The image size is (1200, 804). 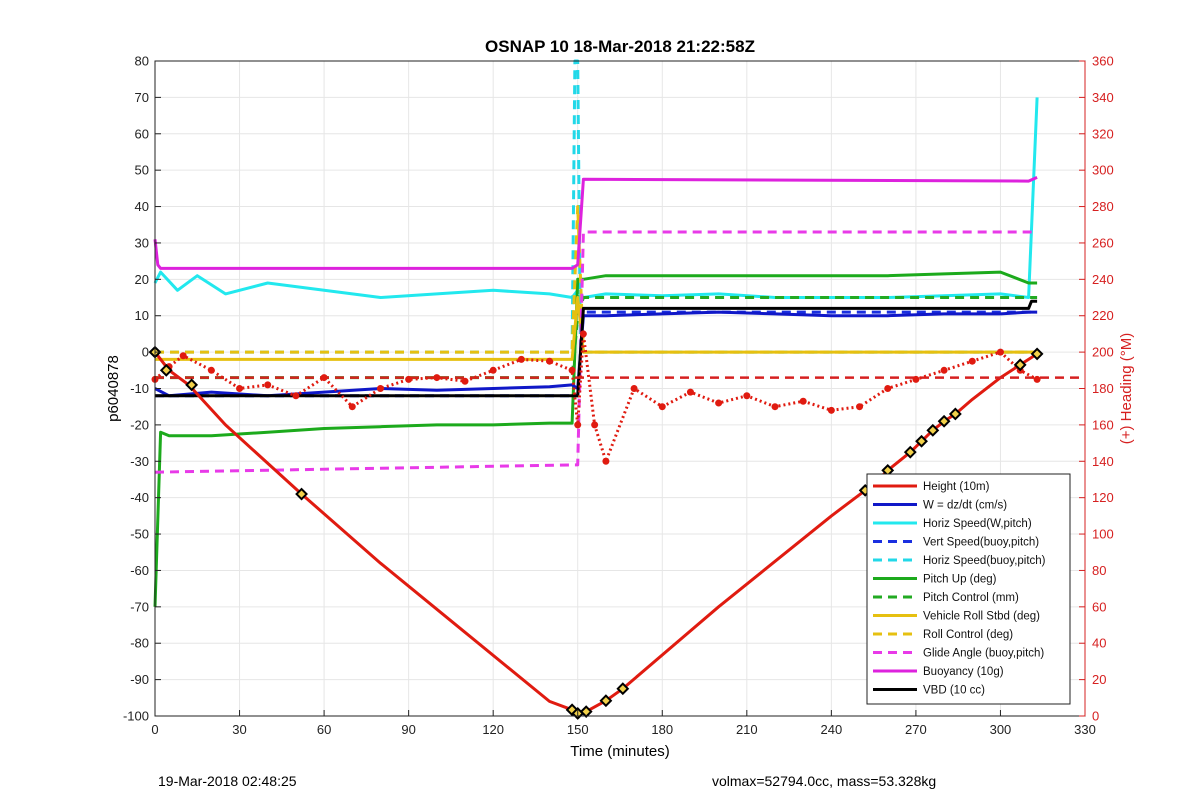 I want to click on y-right-tick-label: 220, so click(x=1103, y=315).